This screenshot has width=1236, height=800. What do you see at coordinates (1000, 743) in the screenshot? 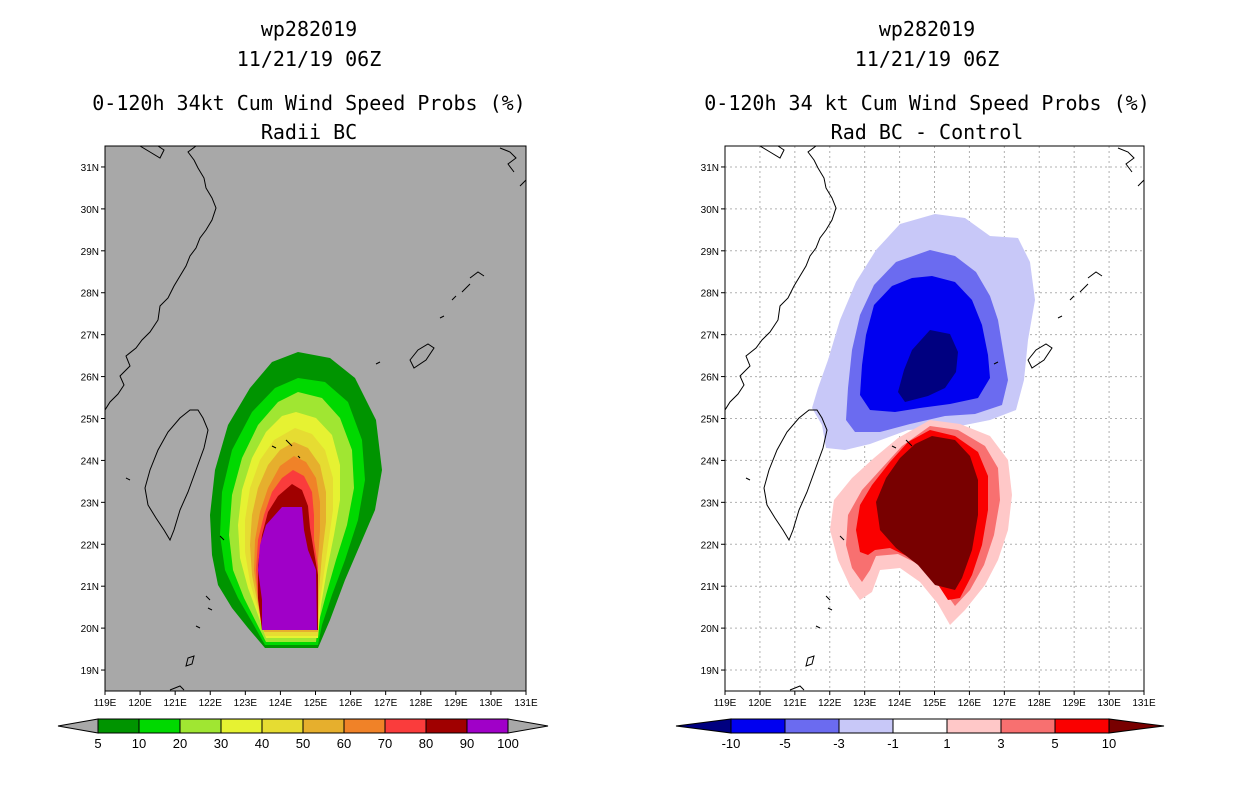
I see `colorbar-label: 3` at bounding box center [1000, 743].